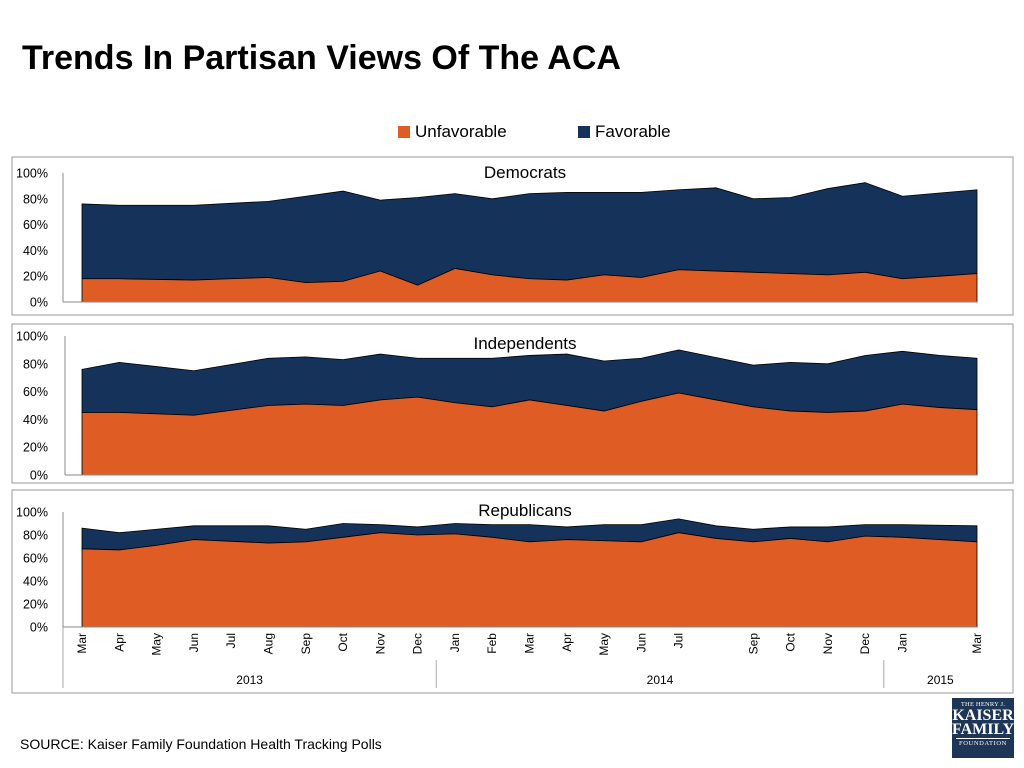 This screenshot has width=1024, height=768. I want to click on year-label-2015: 2015, so click(940, 680).